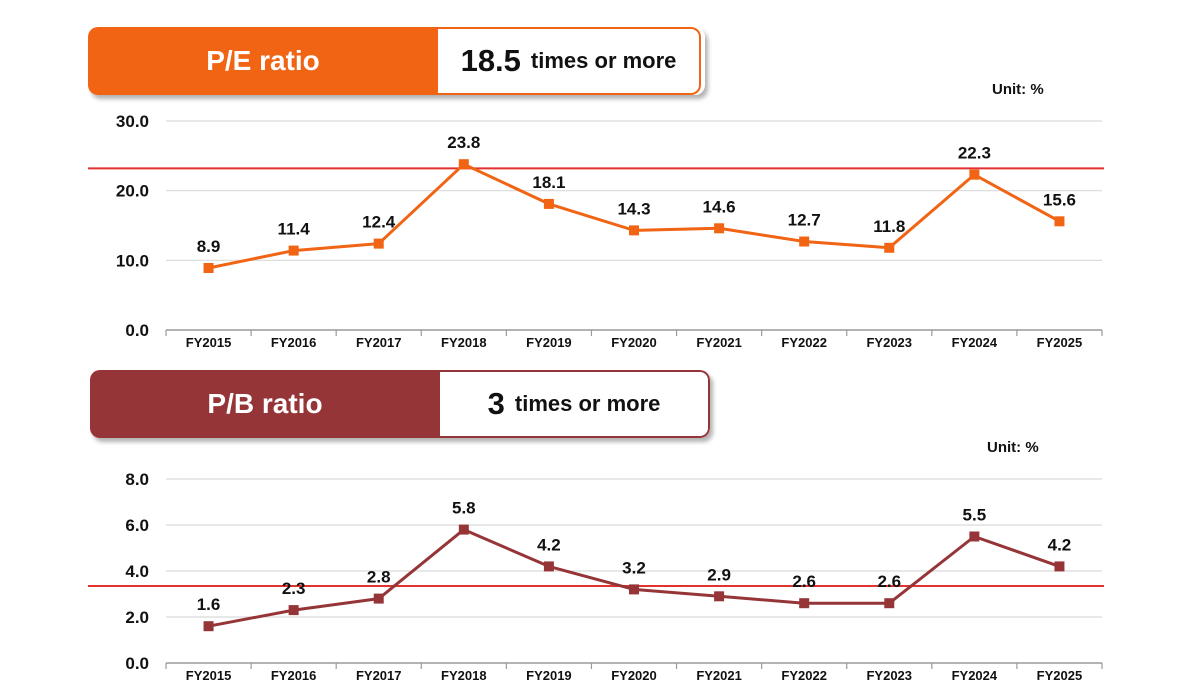 The width and height of the screenshot is (1200, 695). What do you see at coordinates (137, 330) in the screenshot?
I see `pe-ytick-label: 0.0` at bounding box center [137, 330].